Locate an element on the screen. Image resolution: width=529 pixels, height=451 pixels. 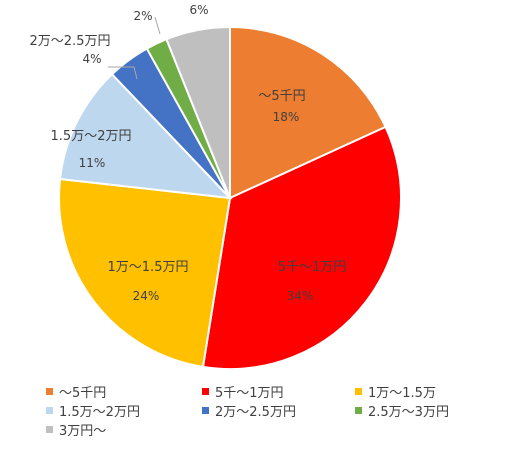
legend-row: 1.5万～2万円 2万～2.5万円 2.5万～3万円 is located at coordinates (281, 410).